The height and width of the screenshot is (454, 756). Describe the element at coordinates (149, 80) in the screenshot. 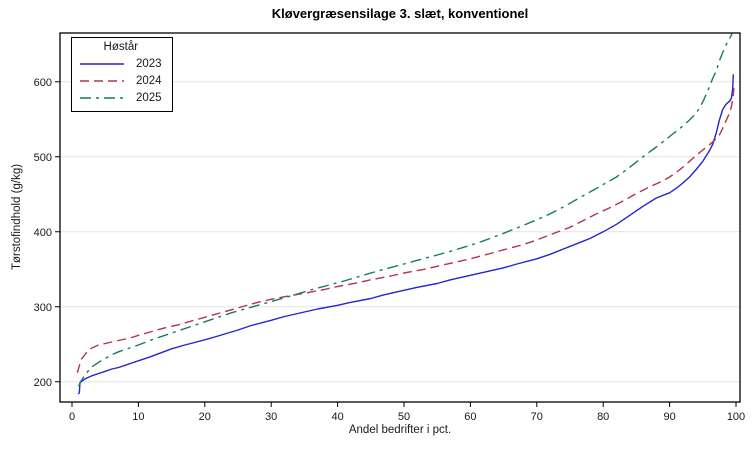

I see `legend-label-2024: 2024` at that location.